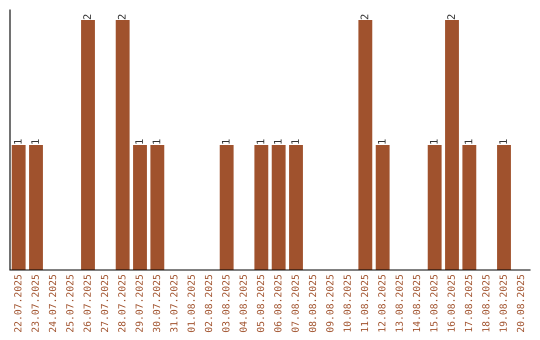 The height and width of the screenshot is (340, 540). Describe the element at coordinates (416, 303) in the screenshot. I see `x-tick-label: 14.08.2025` at that location.